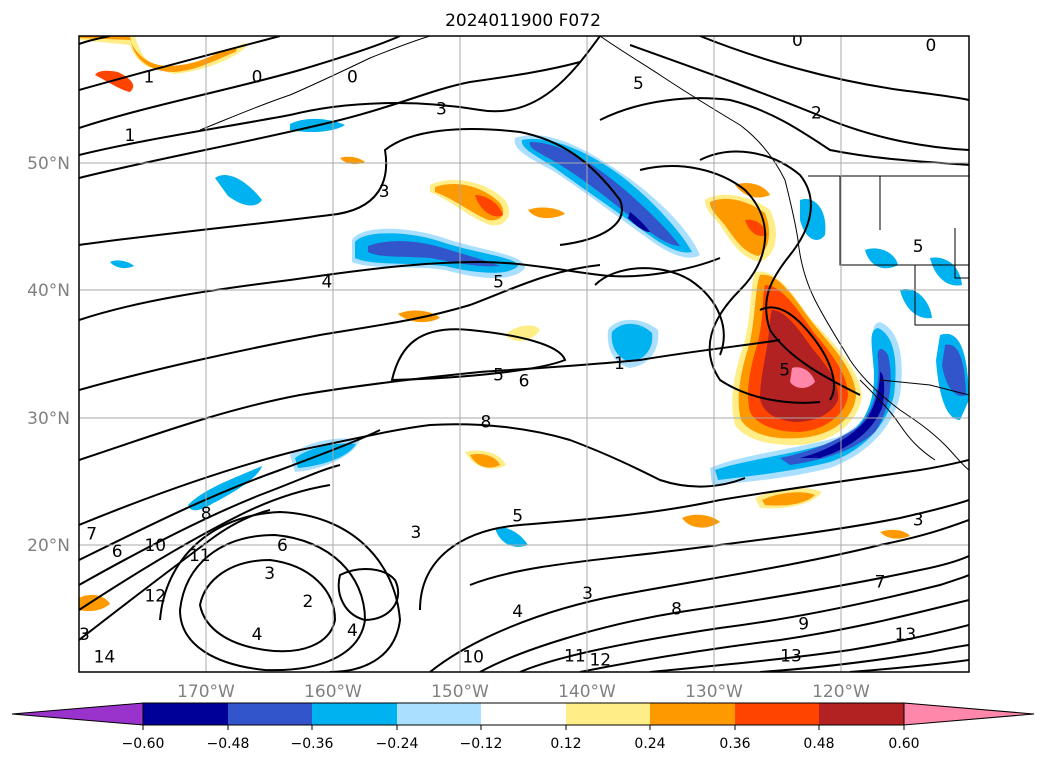  I want to click on lat-tick-label: 50°N, so click(48, 164).